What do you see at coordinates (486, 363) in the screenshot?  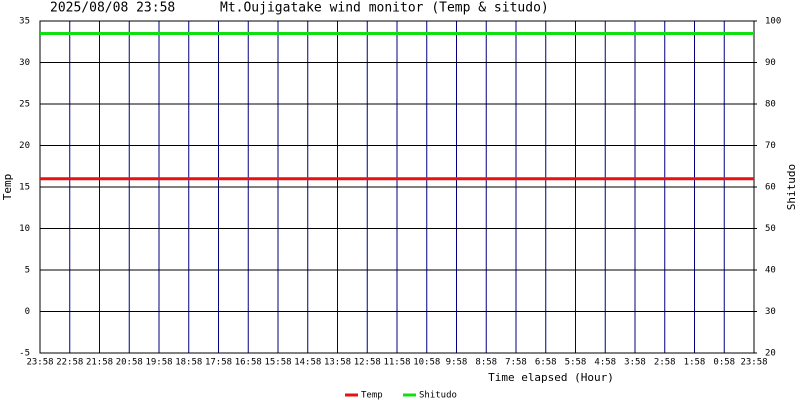 I see `x-tick-label: 8:58` at bounding box center [486, 363].